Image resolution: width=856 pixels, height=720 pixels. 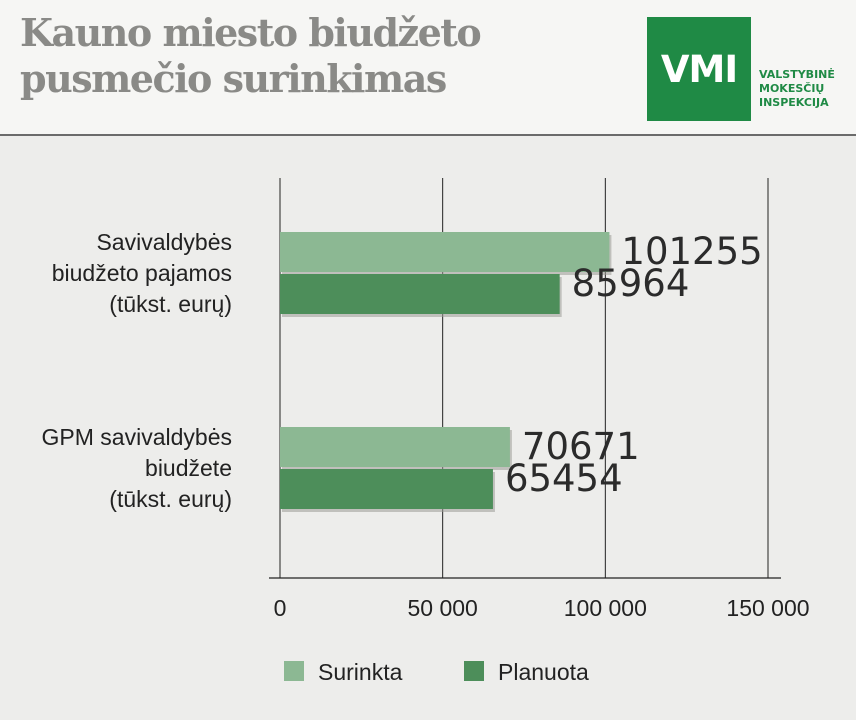 I want to click on title-line-2: pusmečio surinkimas, so click(x=233, y=78).